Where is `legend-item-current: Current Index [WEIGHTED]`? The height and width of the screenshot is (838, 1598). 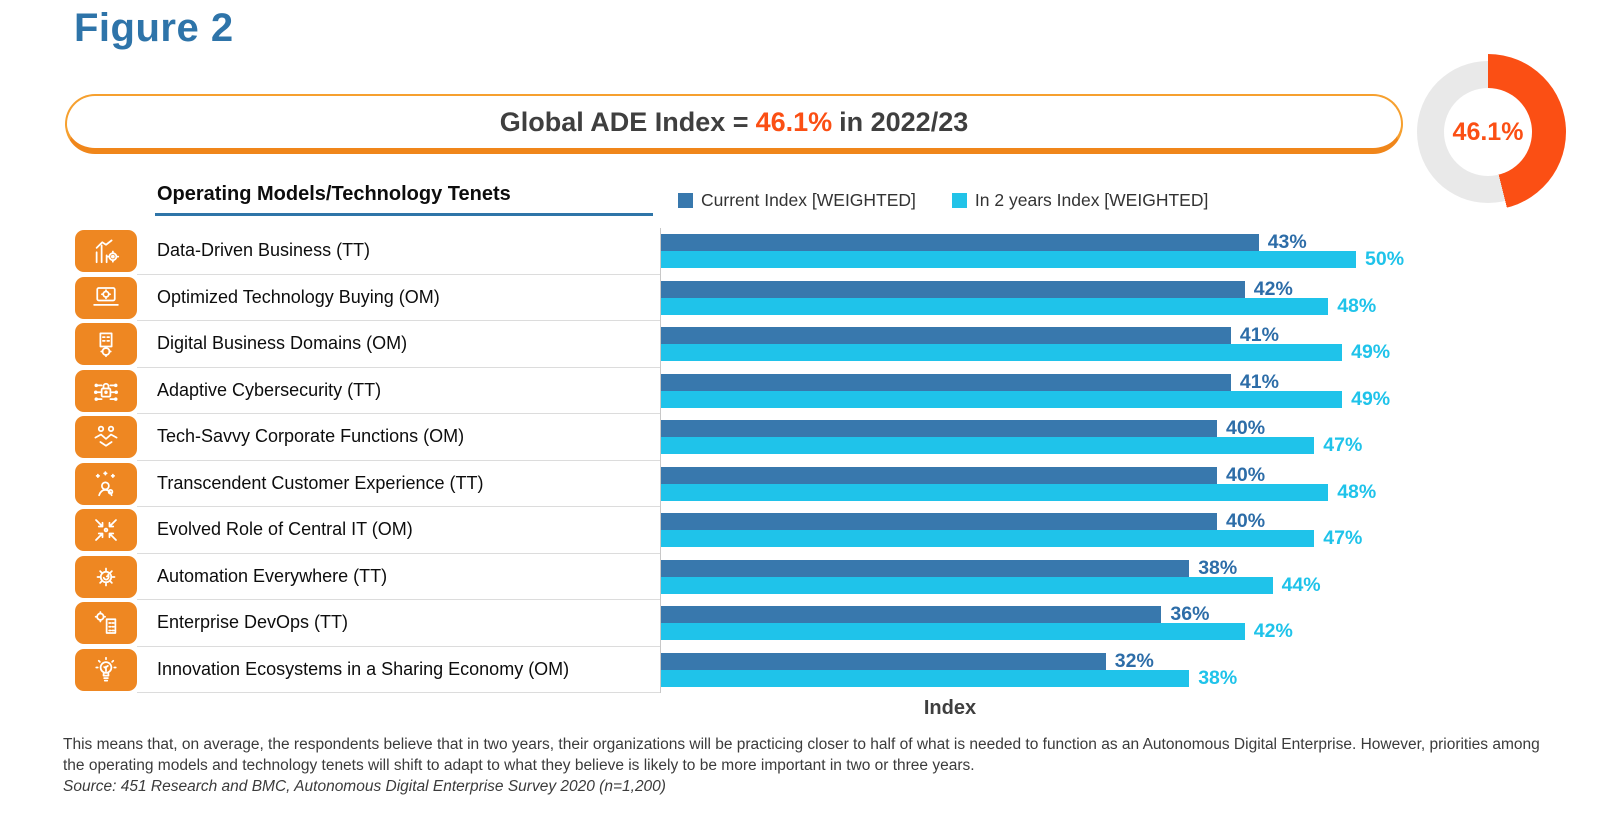 legend-item-current: Current Index [WEIGHTED] is located at coordinates (797, 200).